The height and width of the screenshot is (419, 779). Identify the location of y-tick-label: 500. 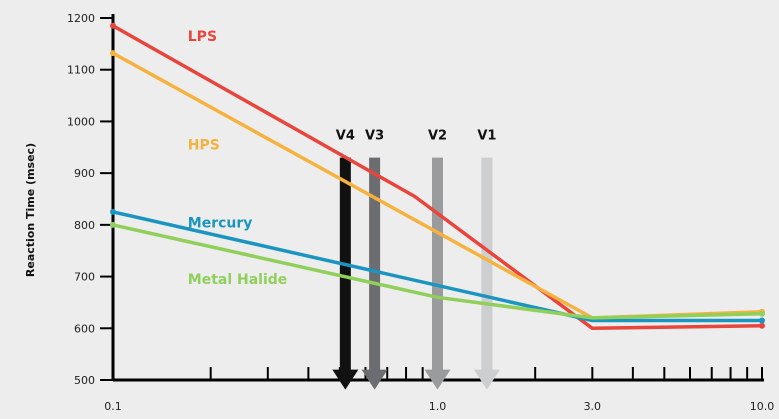
(84, 380).